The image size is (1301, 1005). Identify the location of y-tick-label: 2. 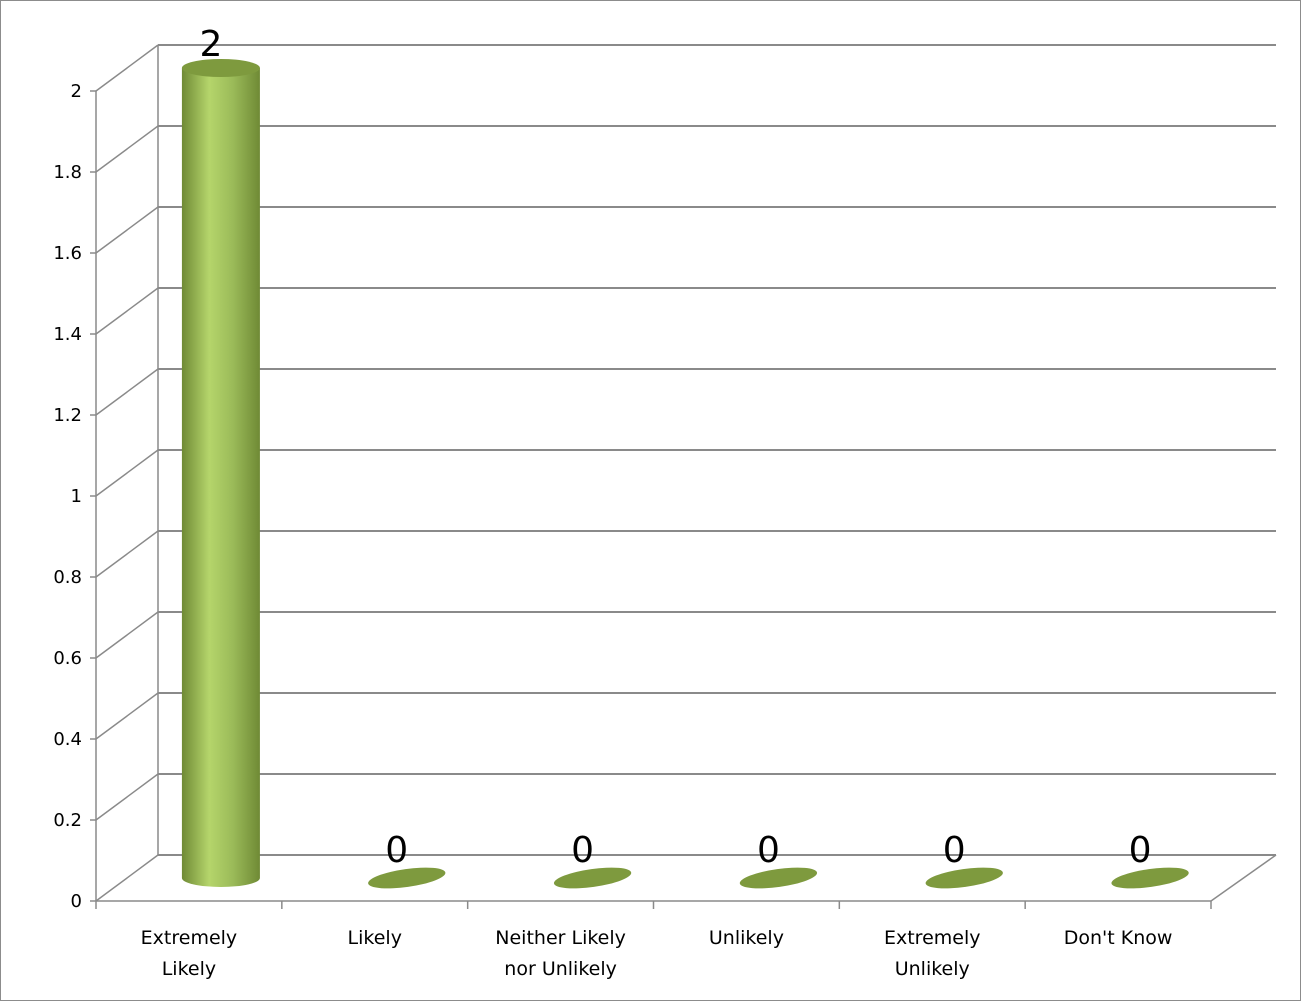
(76, 91).